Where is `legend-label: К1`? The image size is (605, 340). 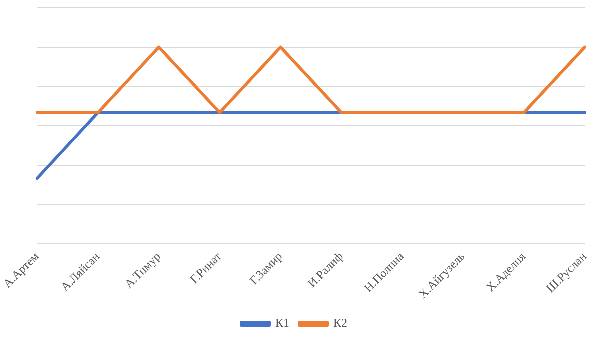
legend-label: К1 is located at coordinates (282, 323).